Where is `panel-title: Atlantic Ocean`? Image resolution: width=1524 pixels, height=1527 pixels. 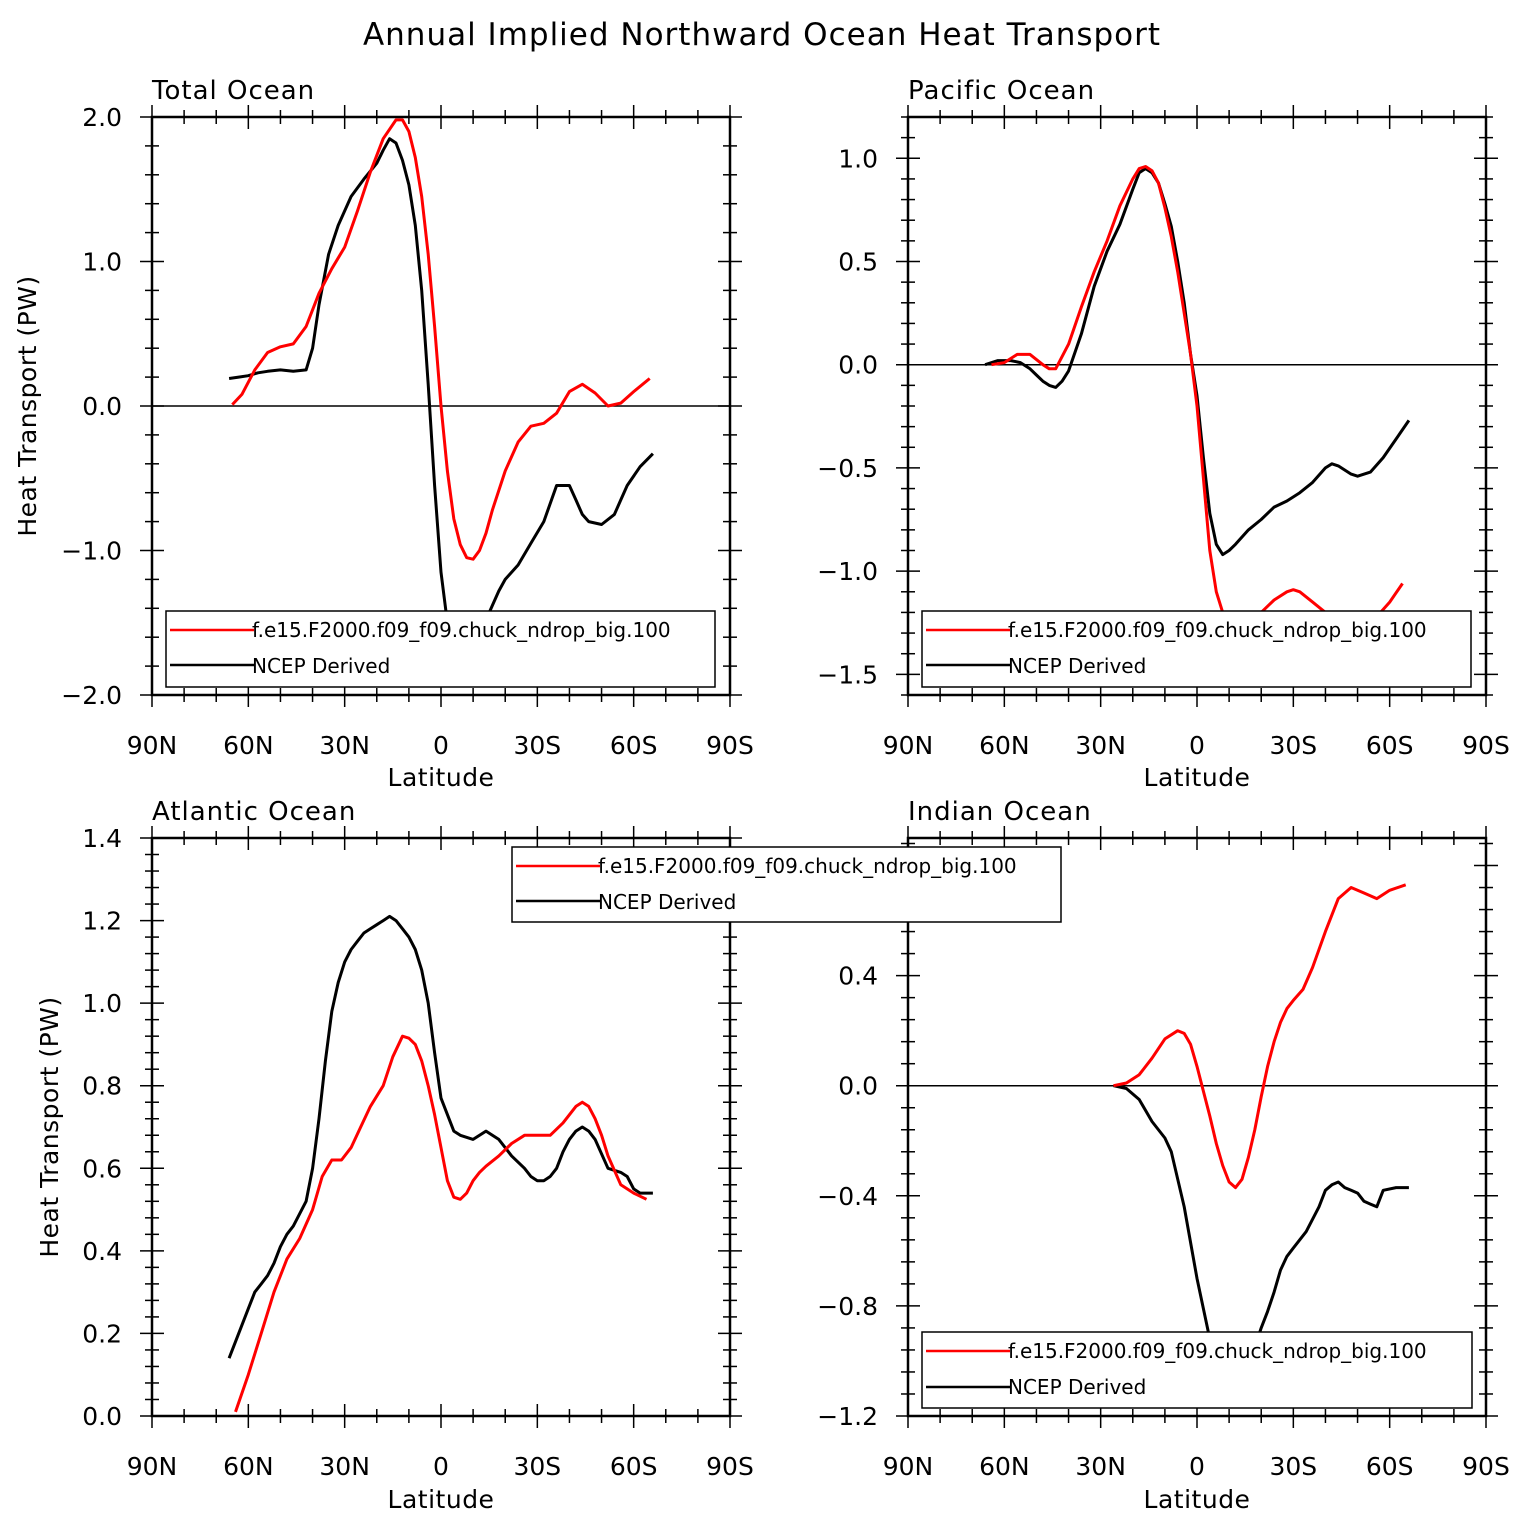
panel-title: Atlantic Ocean is located at coordinates (254, 812).